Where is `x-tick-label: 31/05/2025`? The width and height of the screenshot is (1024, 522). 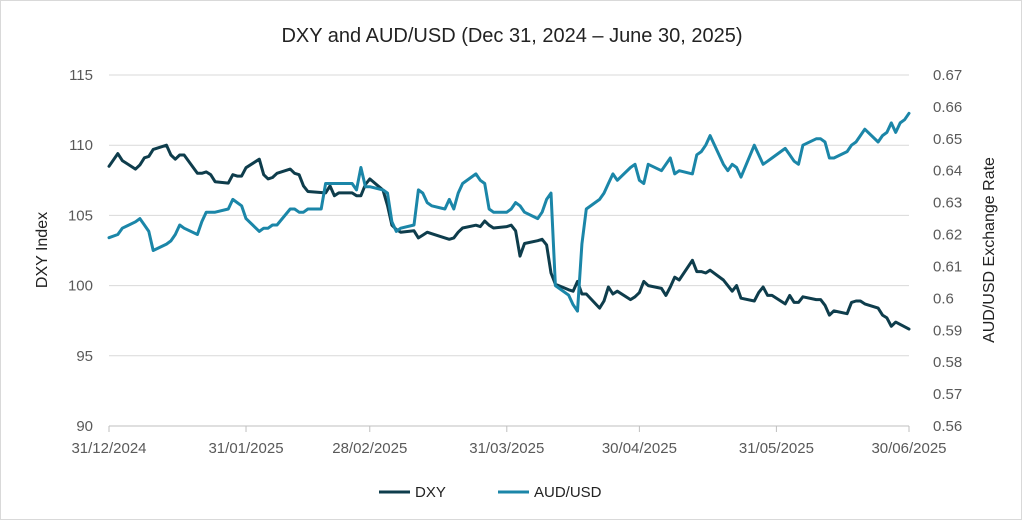
x-tick-label: 31/05/2025 is located at coordinates (776, 448).